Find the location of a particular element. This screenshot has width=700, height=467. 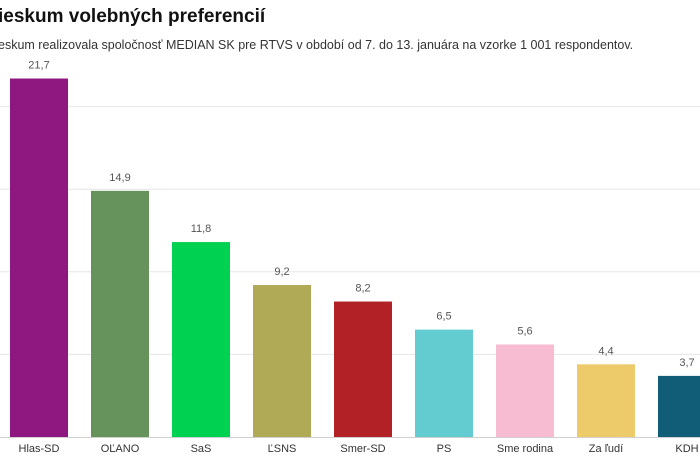

value-label: 11,8 is located at coordinates (201, 229).